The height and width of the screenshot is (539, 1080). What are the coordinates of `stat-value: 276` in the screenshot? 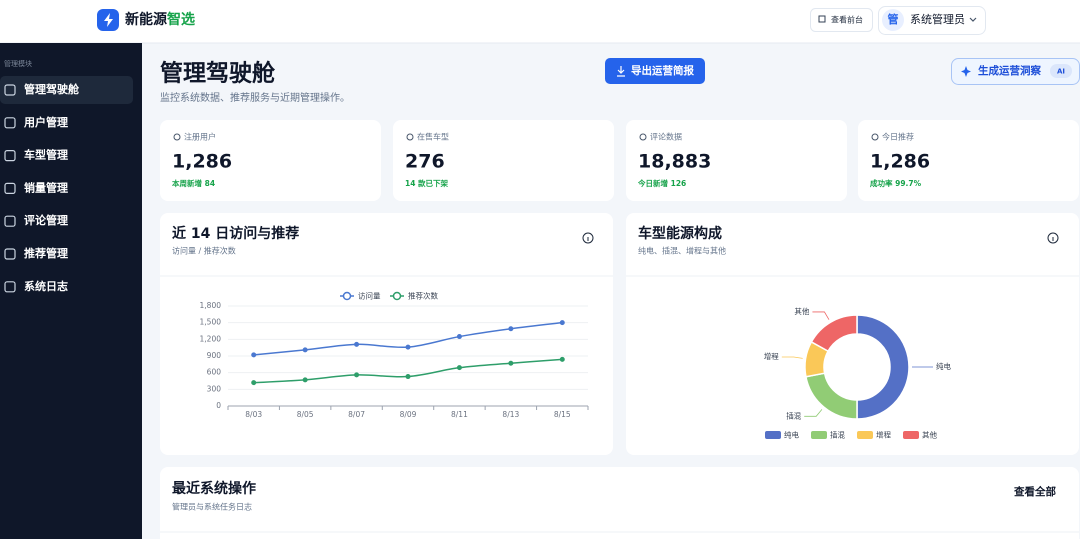 It's located at (425, 162).